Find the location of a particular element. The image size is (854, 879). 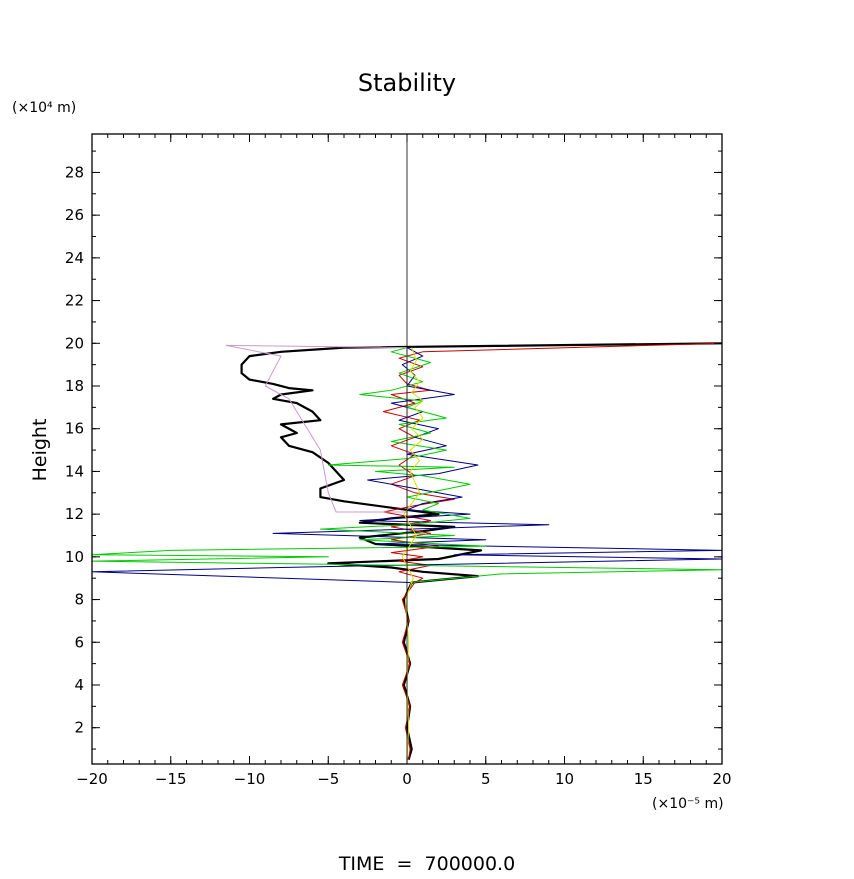

x-tick-label: 20 is located at coordinates (721, 779).